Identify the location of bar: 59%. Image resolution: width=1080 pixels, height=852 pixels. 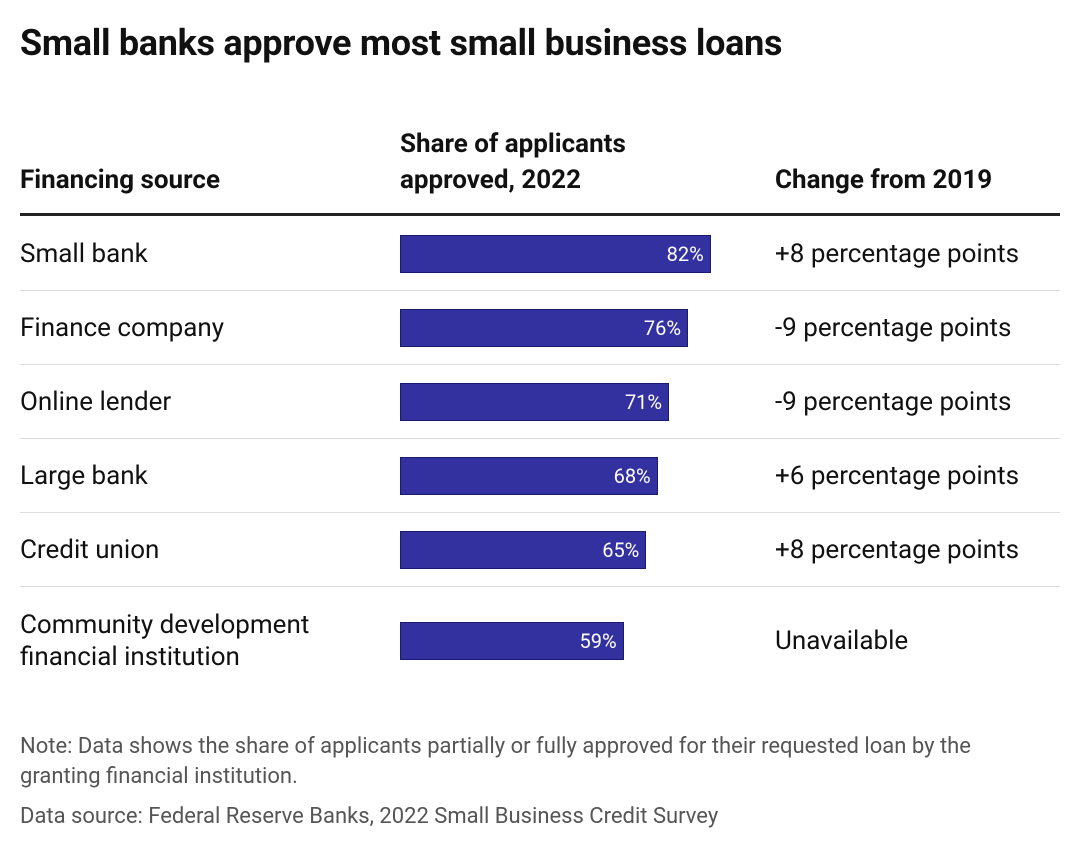
(512, 640).